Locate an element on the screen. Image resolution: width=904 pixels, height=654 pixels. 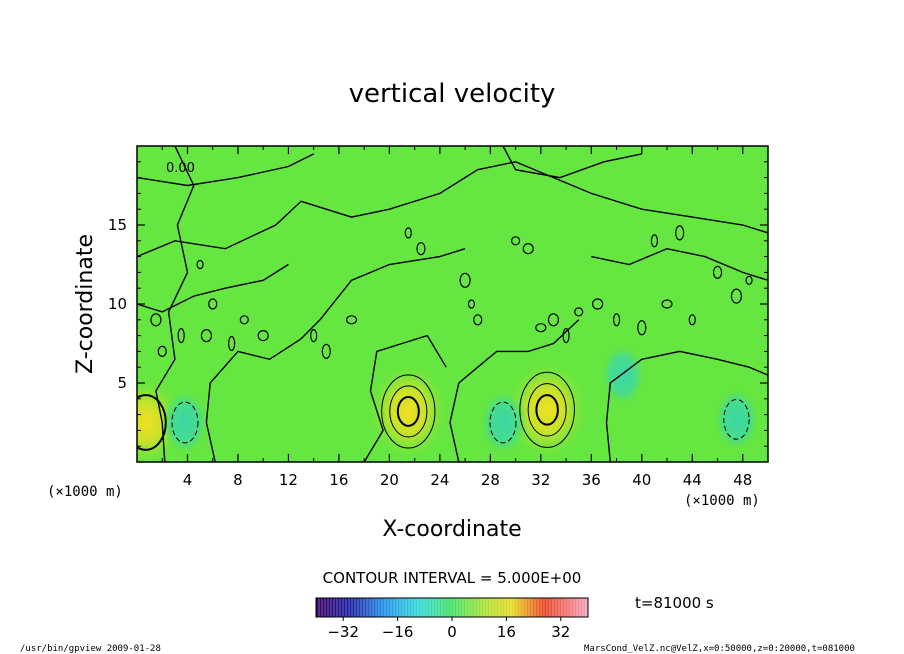
y-axis-label: Z-coordinate is located at coordinates (85, 304).